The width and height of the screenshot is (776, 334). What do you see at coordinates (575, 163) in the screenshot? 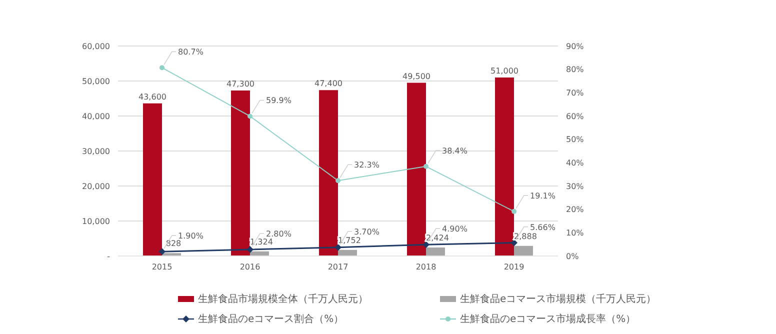
I see `y2-tick-label: 40%` at bounding box center [575, 163].